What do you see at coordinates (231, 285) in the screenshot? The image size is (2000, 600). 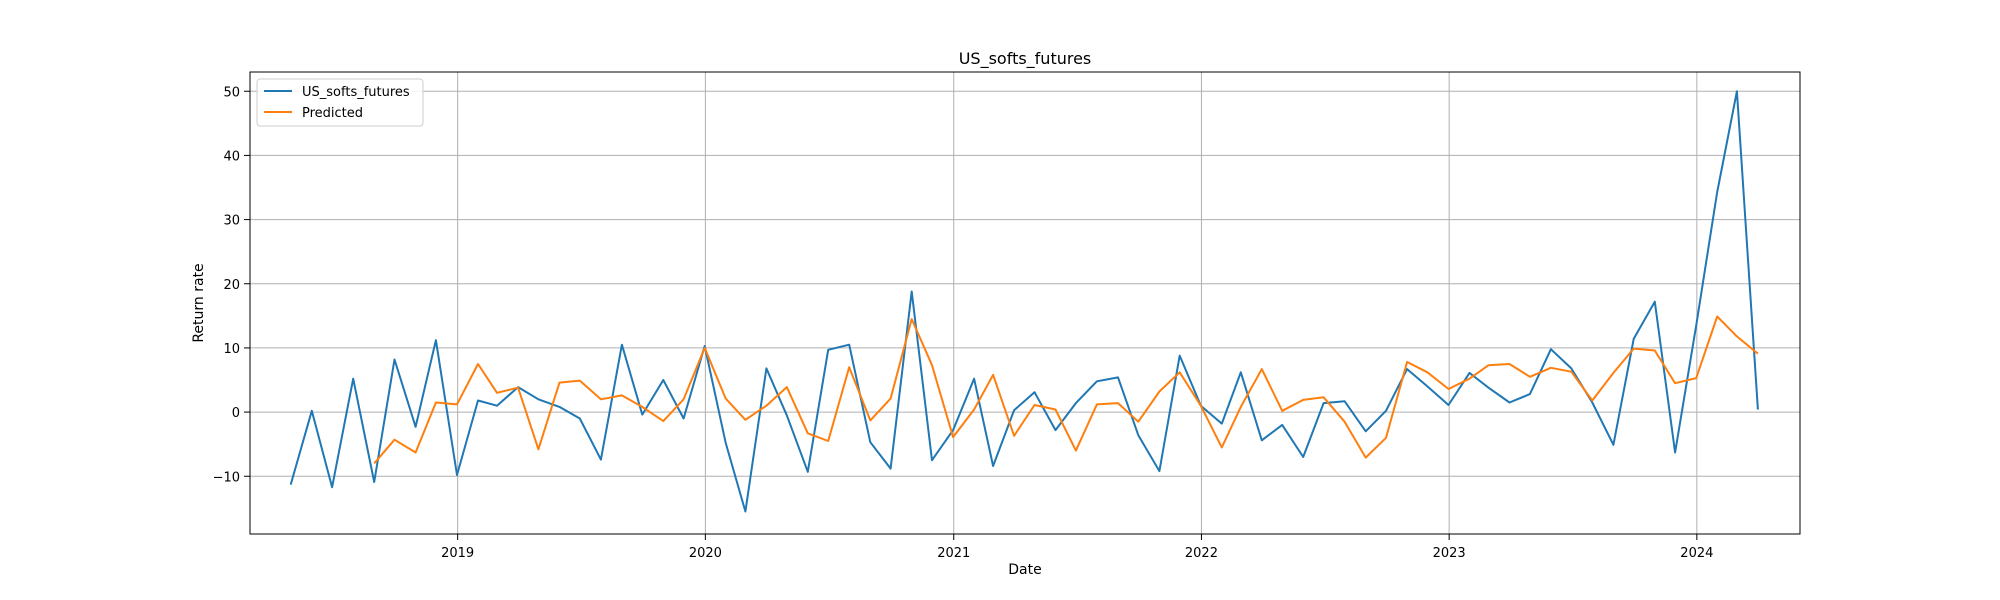 I see `y-tick-label: 20` at bounding box center [231, 285].